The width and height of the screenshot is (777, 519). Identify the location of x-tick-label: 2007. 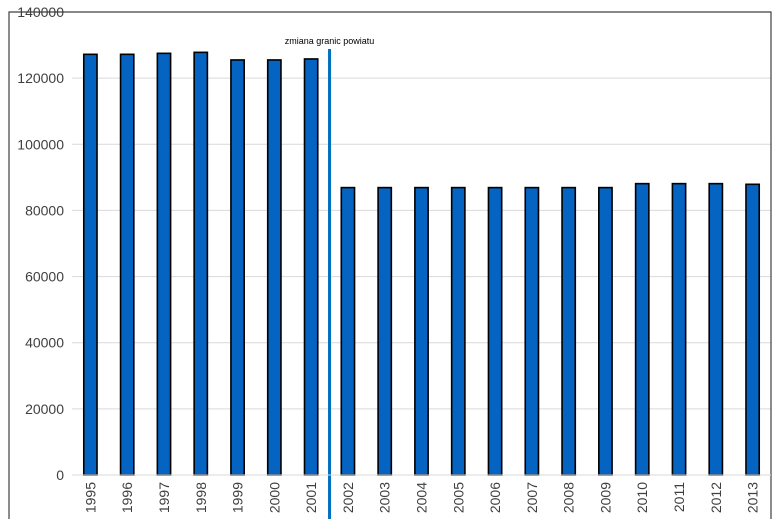
(532, 497).